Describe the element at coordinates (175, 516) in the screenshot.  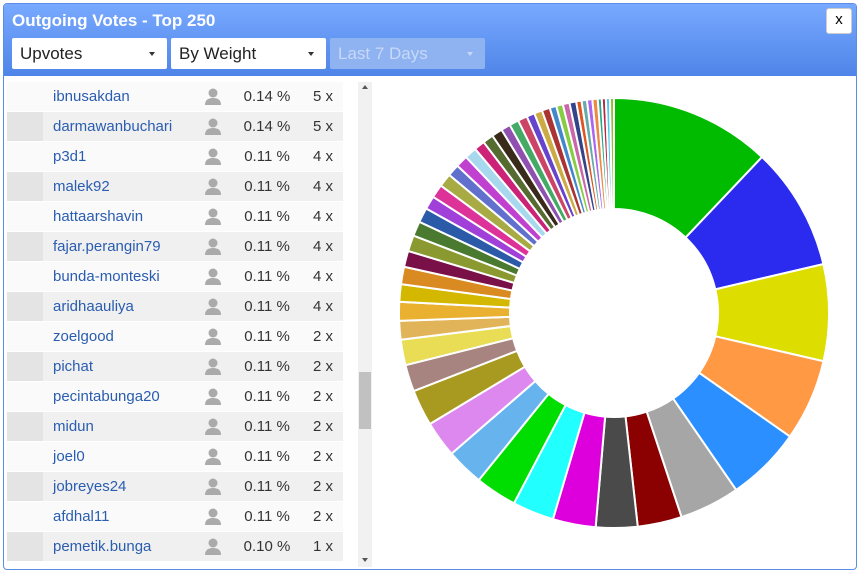
I see `table-row: afdhal11 0.11 % 2 x` at that location.